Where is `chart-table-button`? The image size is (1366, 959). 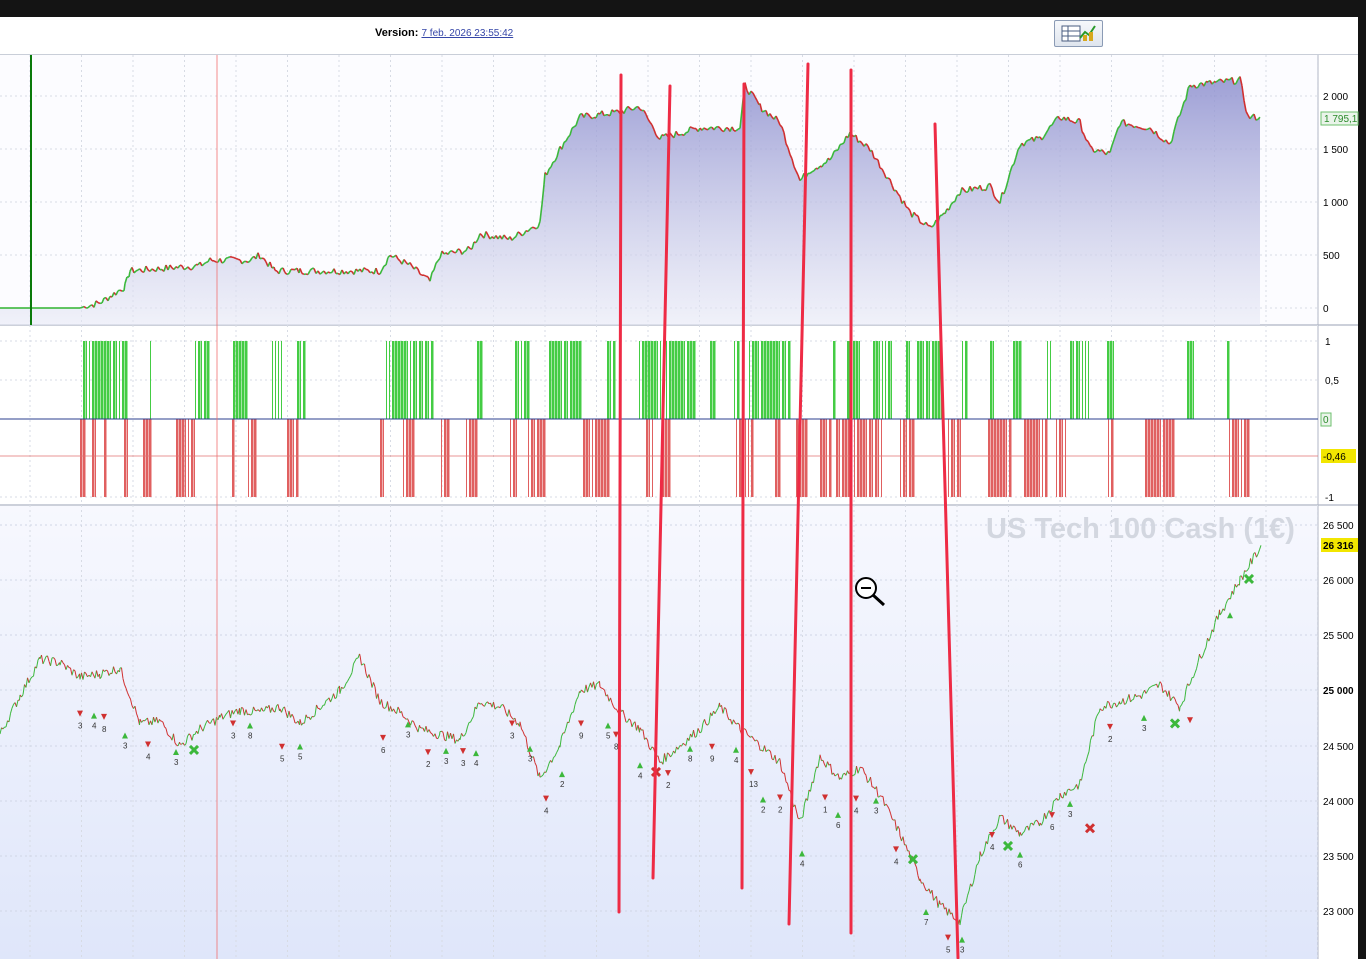
chart-table-button is located at coordinates (1078, 33).